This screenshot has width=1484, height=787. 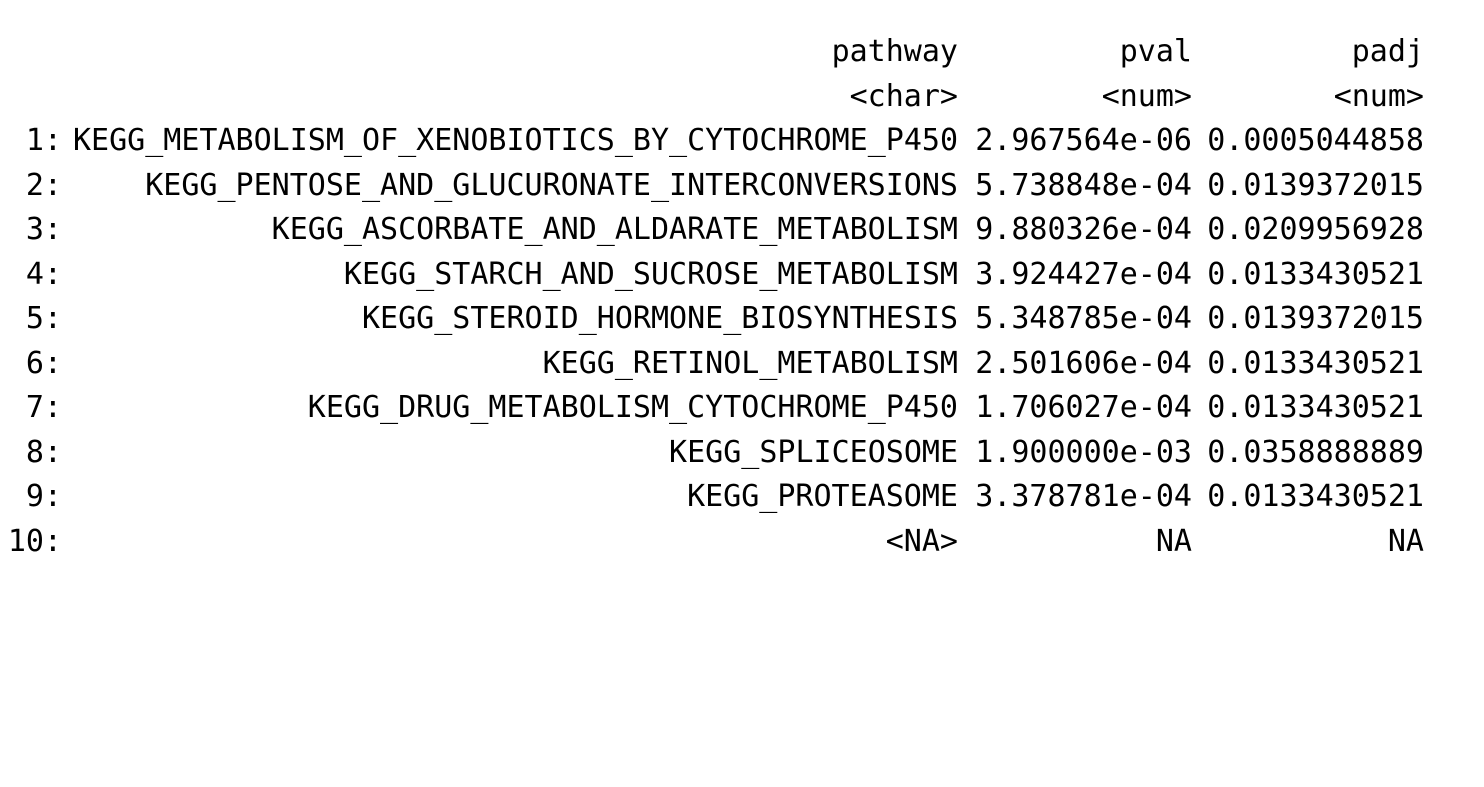 I want to click on pval-cell: 3.378781e-04, so click(x=1083, y=496).